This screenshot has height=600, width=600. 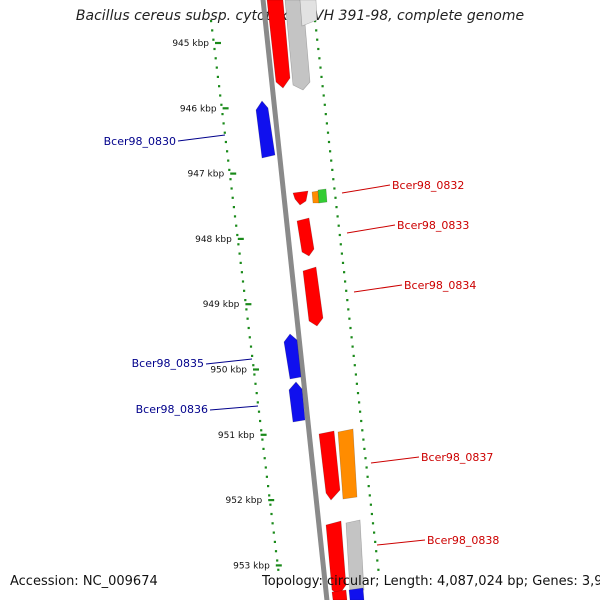 What do you see at coordinates (428, 185) in the screenshot?
I see `gene-label: Bcer98_0832` at bounding box center [428, 185].